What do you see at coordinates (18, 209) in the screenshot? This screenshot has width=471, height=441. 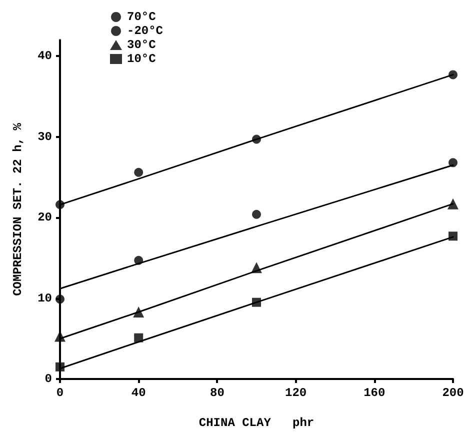 I see `y-axis-title: COMPRESSION SET. 22 h, %` at bounding box center [18, 209].